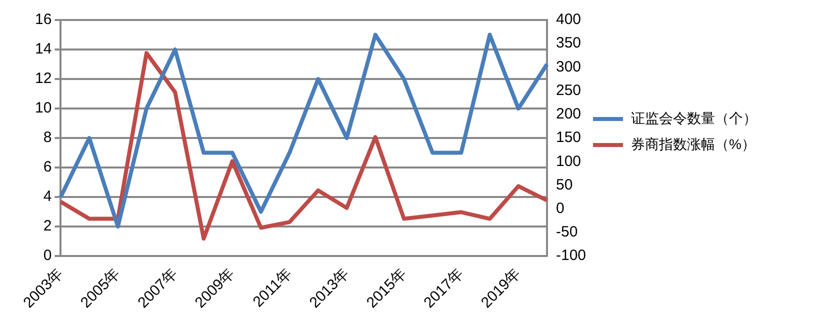 The height and width of the screenshot is (323, 819). What do you see at coordinates (43, 79) in the screenshot?
I see `y-tick-label: 12` at bounding box center [43, 79].